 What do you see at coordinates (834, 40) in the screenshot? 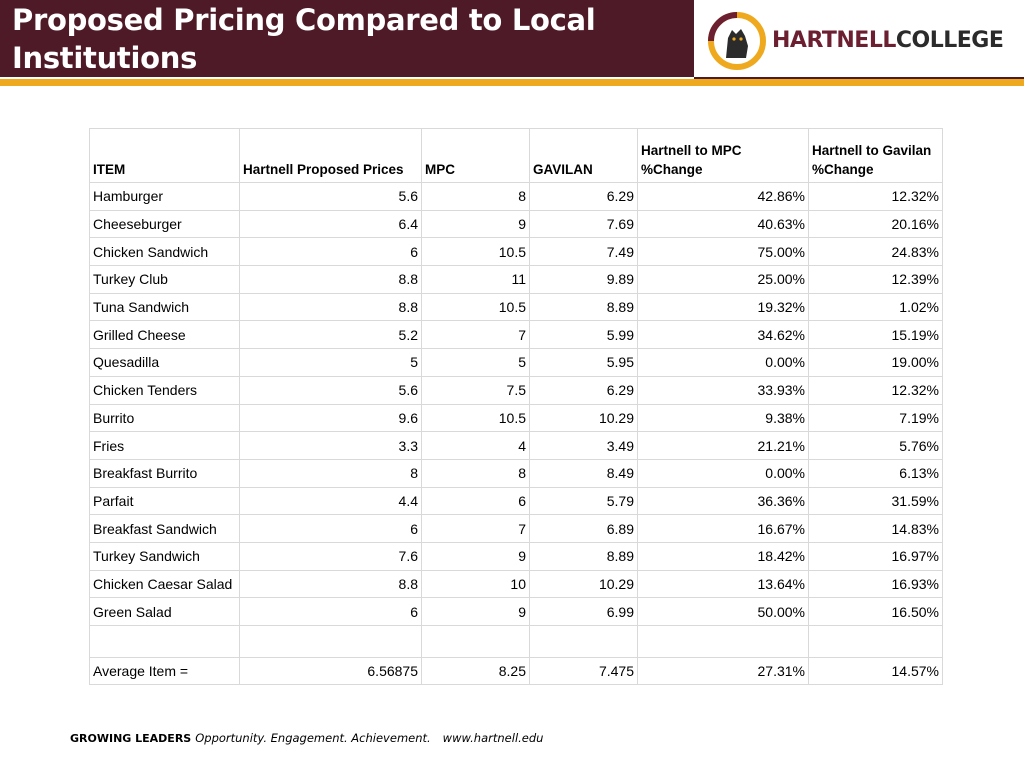
I see `logo-word-primary: HARTNELL` at bounding box center [834, 40].